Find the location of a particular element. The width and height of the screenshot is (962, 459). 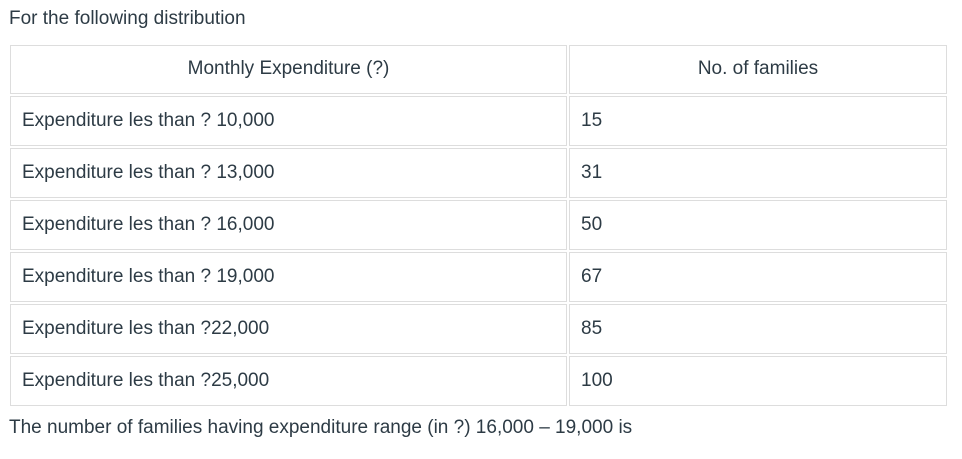

table-header: Monthly Expenditure (?) No. of families is located at coordinates (478, 69).